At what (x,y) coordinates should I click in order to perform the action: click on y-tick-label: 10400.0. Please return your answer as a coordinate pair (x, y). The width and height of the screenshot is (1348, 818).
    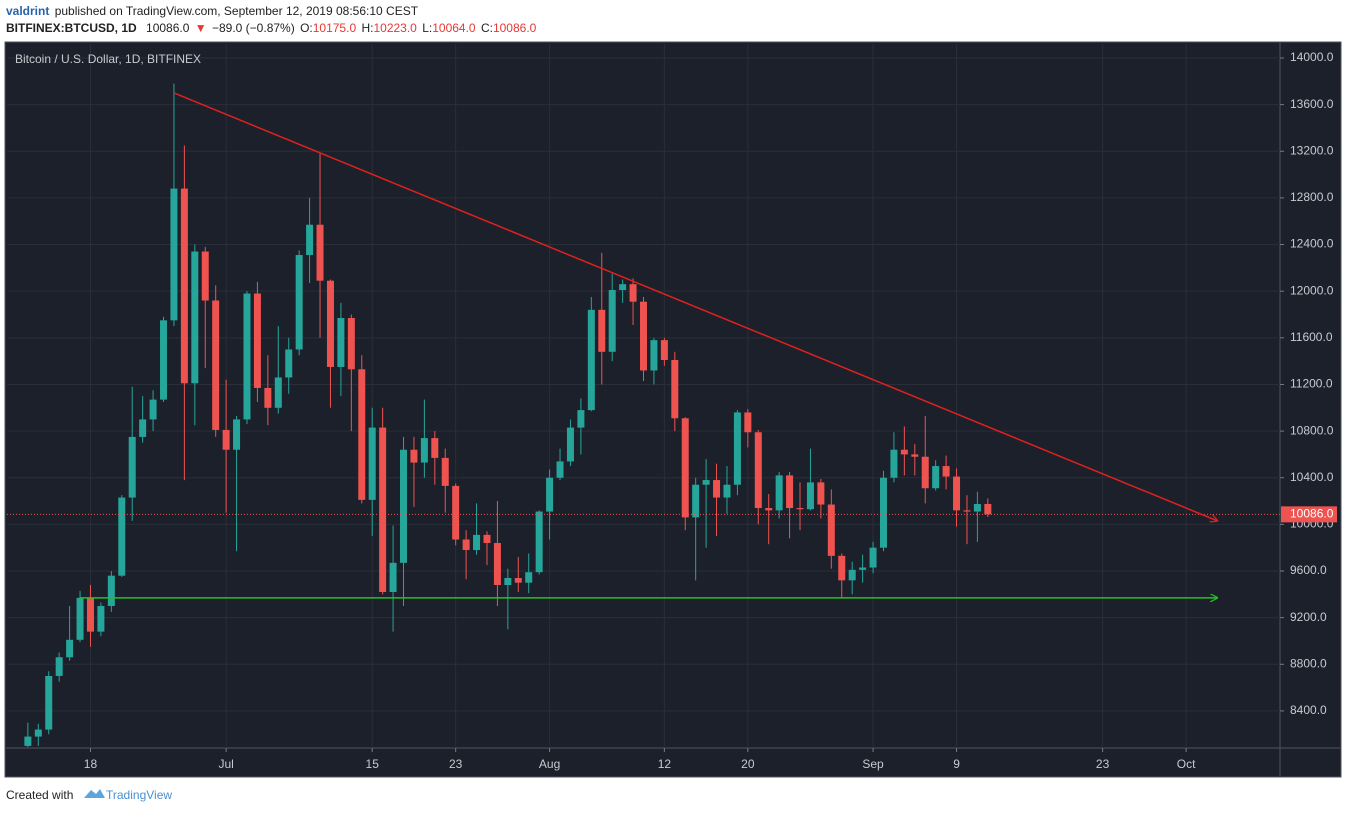
    Looking at the image, I should click on (1312, 477).